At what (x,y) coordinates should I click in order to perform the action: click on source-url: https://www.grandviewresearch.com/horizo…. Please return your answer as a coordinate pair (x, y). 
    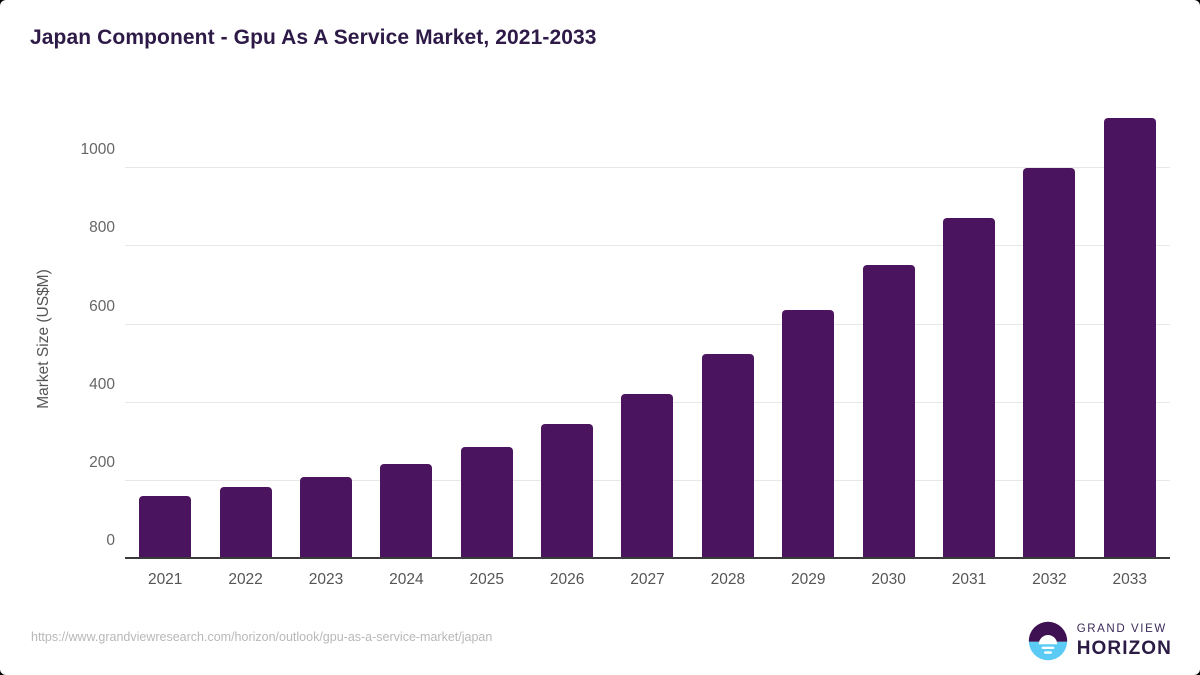
    Looking at the image, I should click on (262, 637).